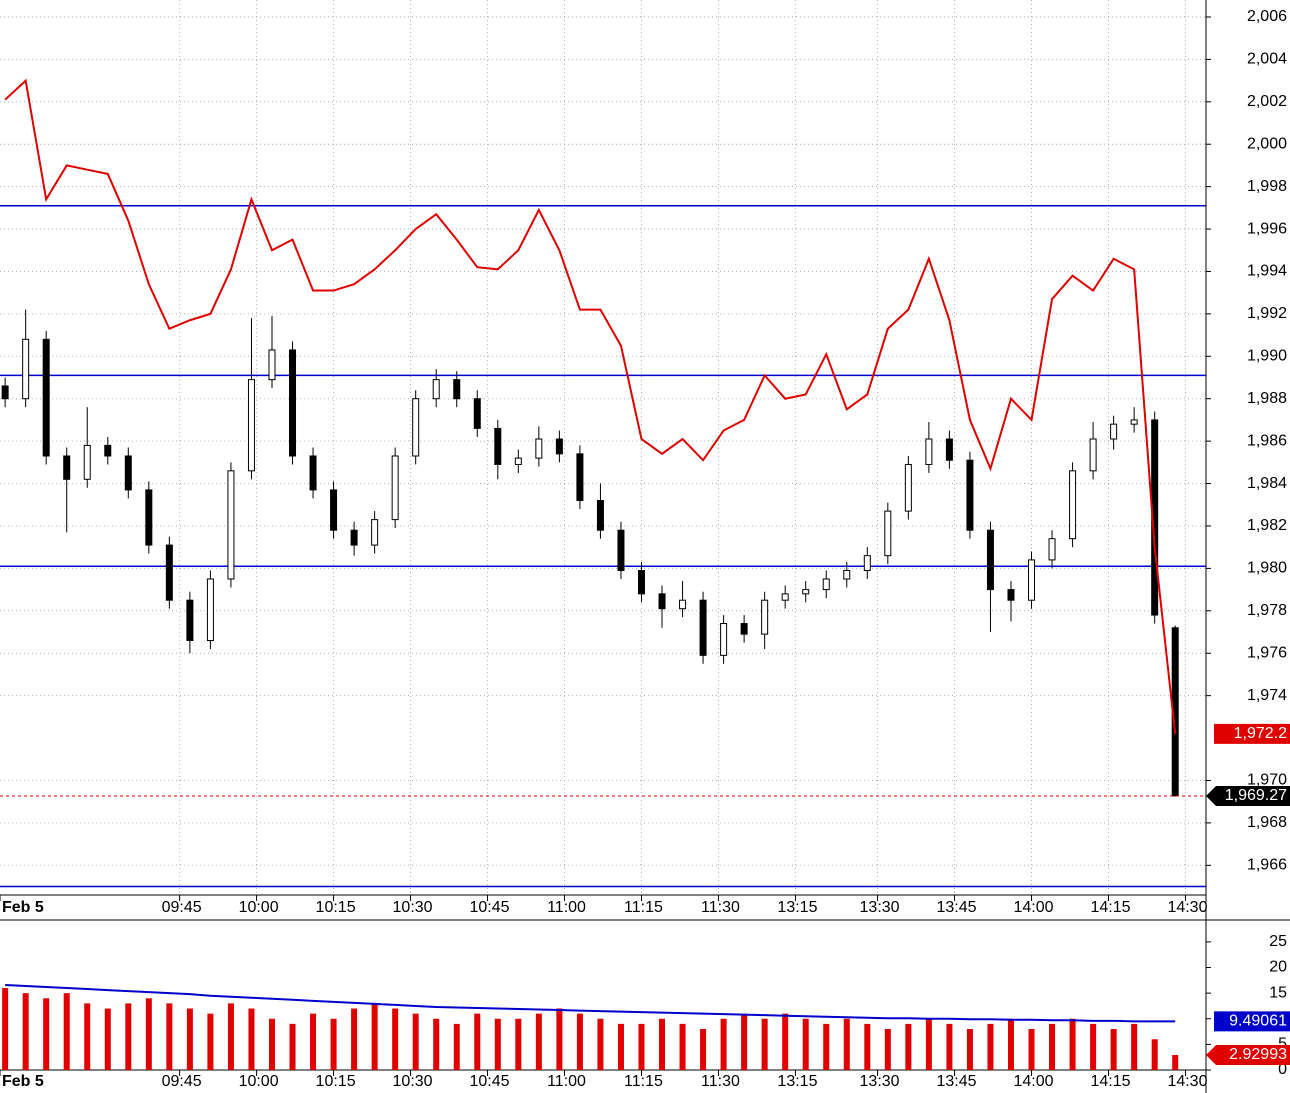 The image size is (1290, 1093). I want to click on y-tick-label: 1,978, so click(1267, 610).